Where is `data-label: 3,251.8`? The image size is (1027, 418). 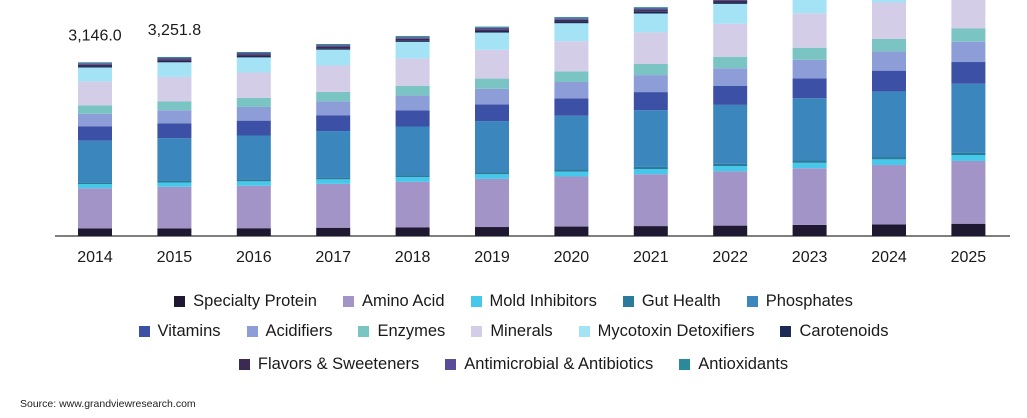
data-label: 3,251.8 is located at coordinates (174, 30).